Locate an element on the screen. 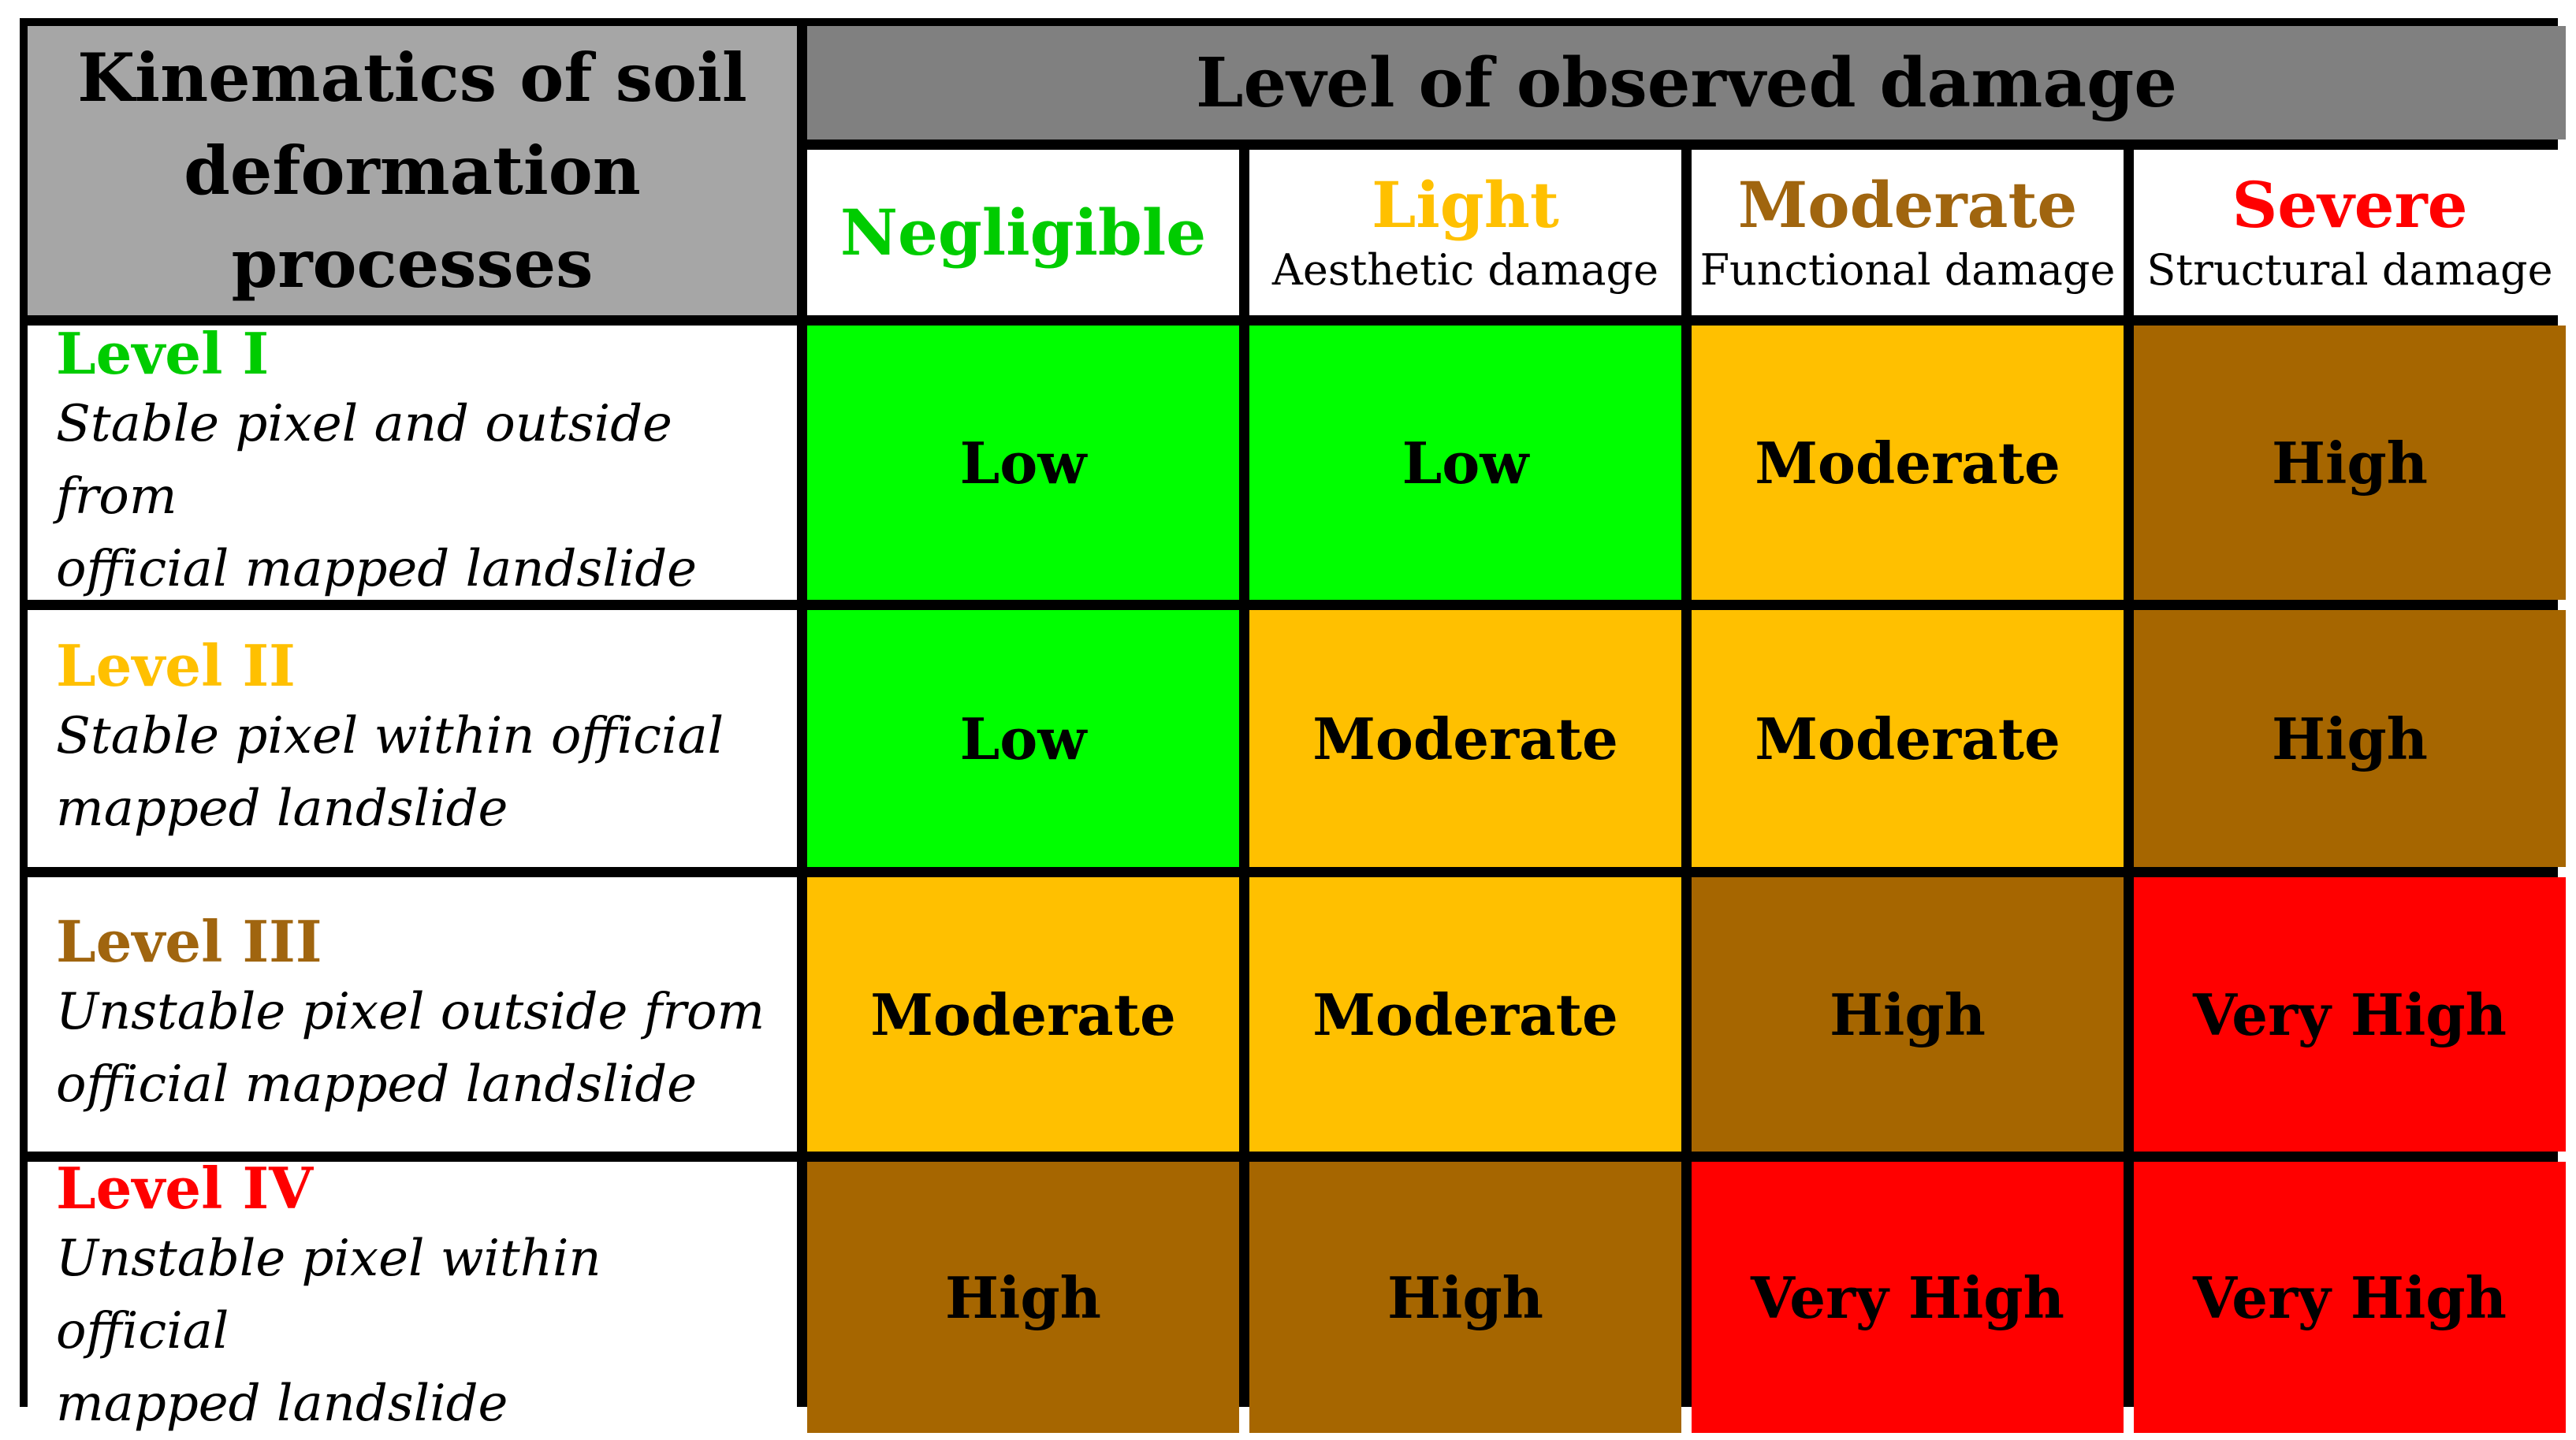 This screenshot has width=2576, height=1440. column-name: Moderate is located at coordinates (1907, 205).